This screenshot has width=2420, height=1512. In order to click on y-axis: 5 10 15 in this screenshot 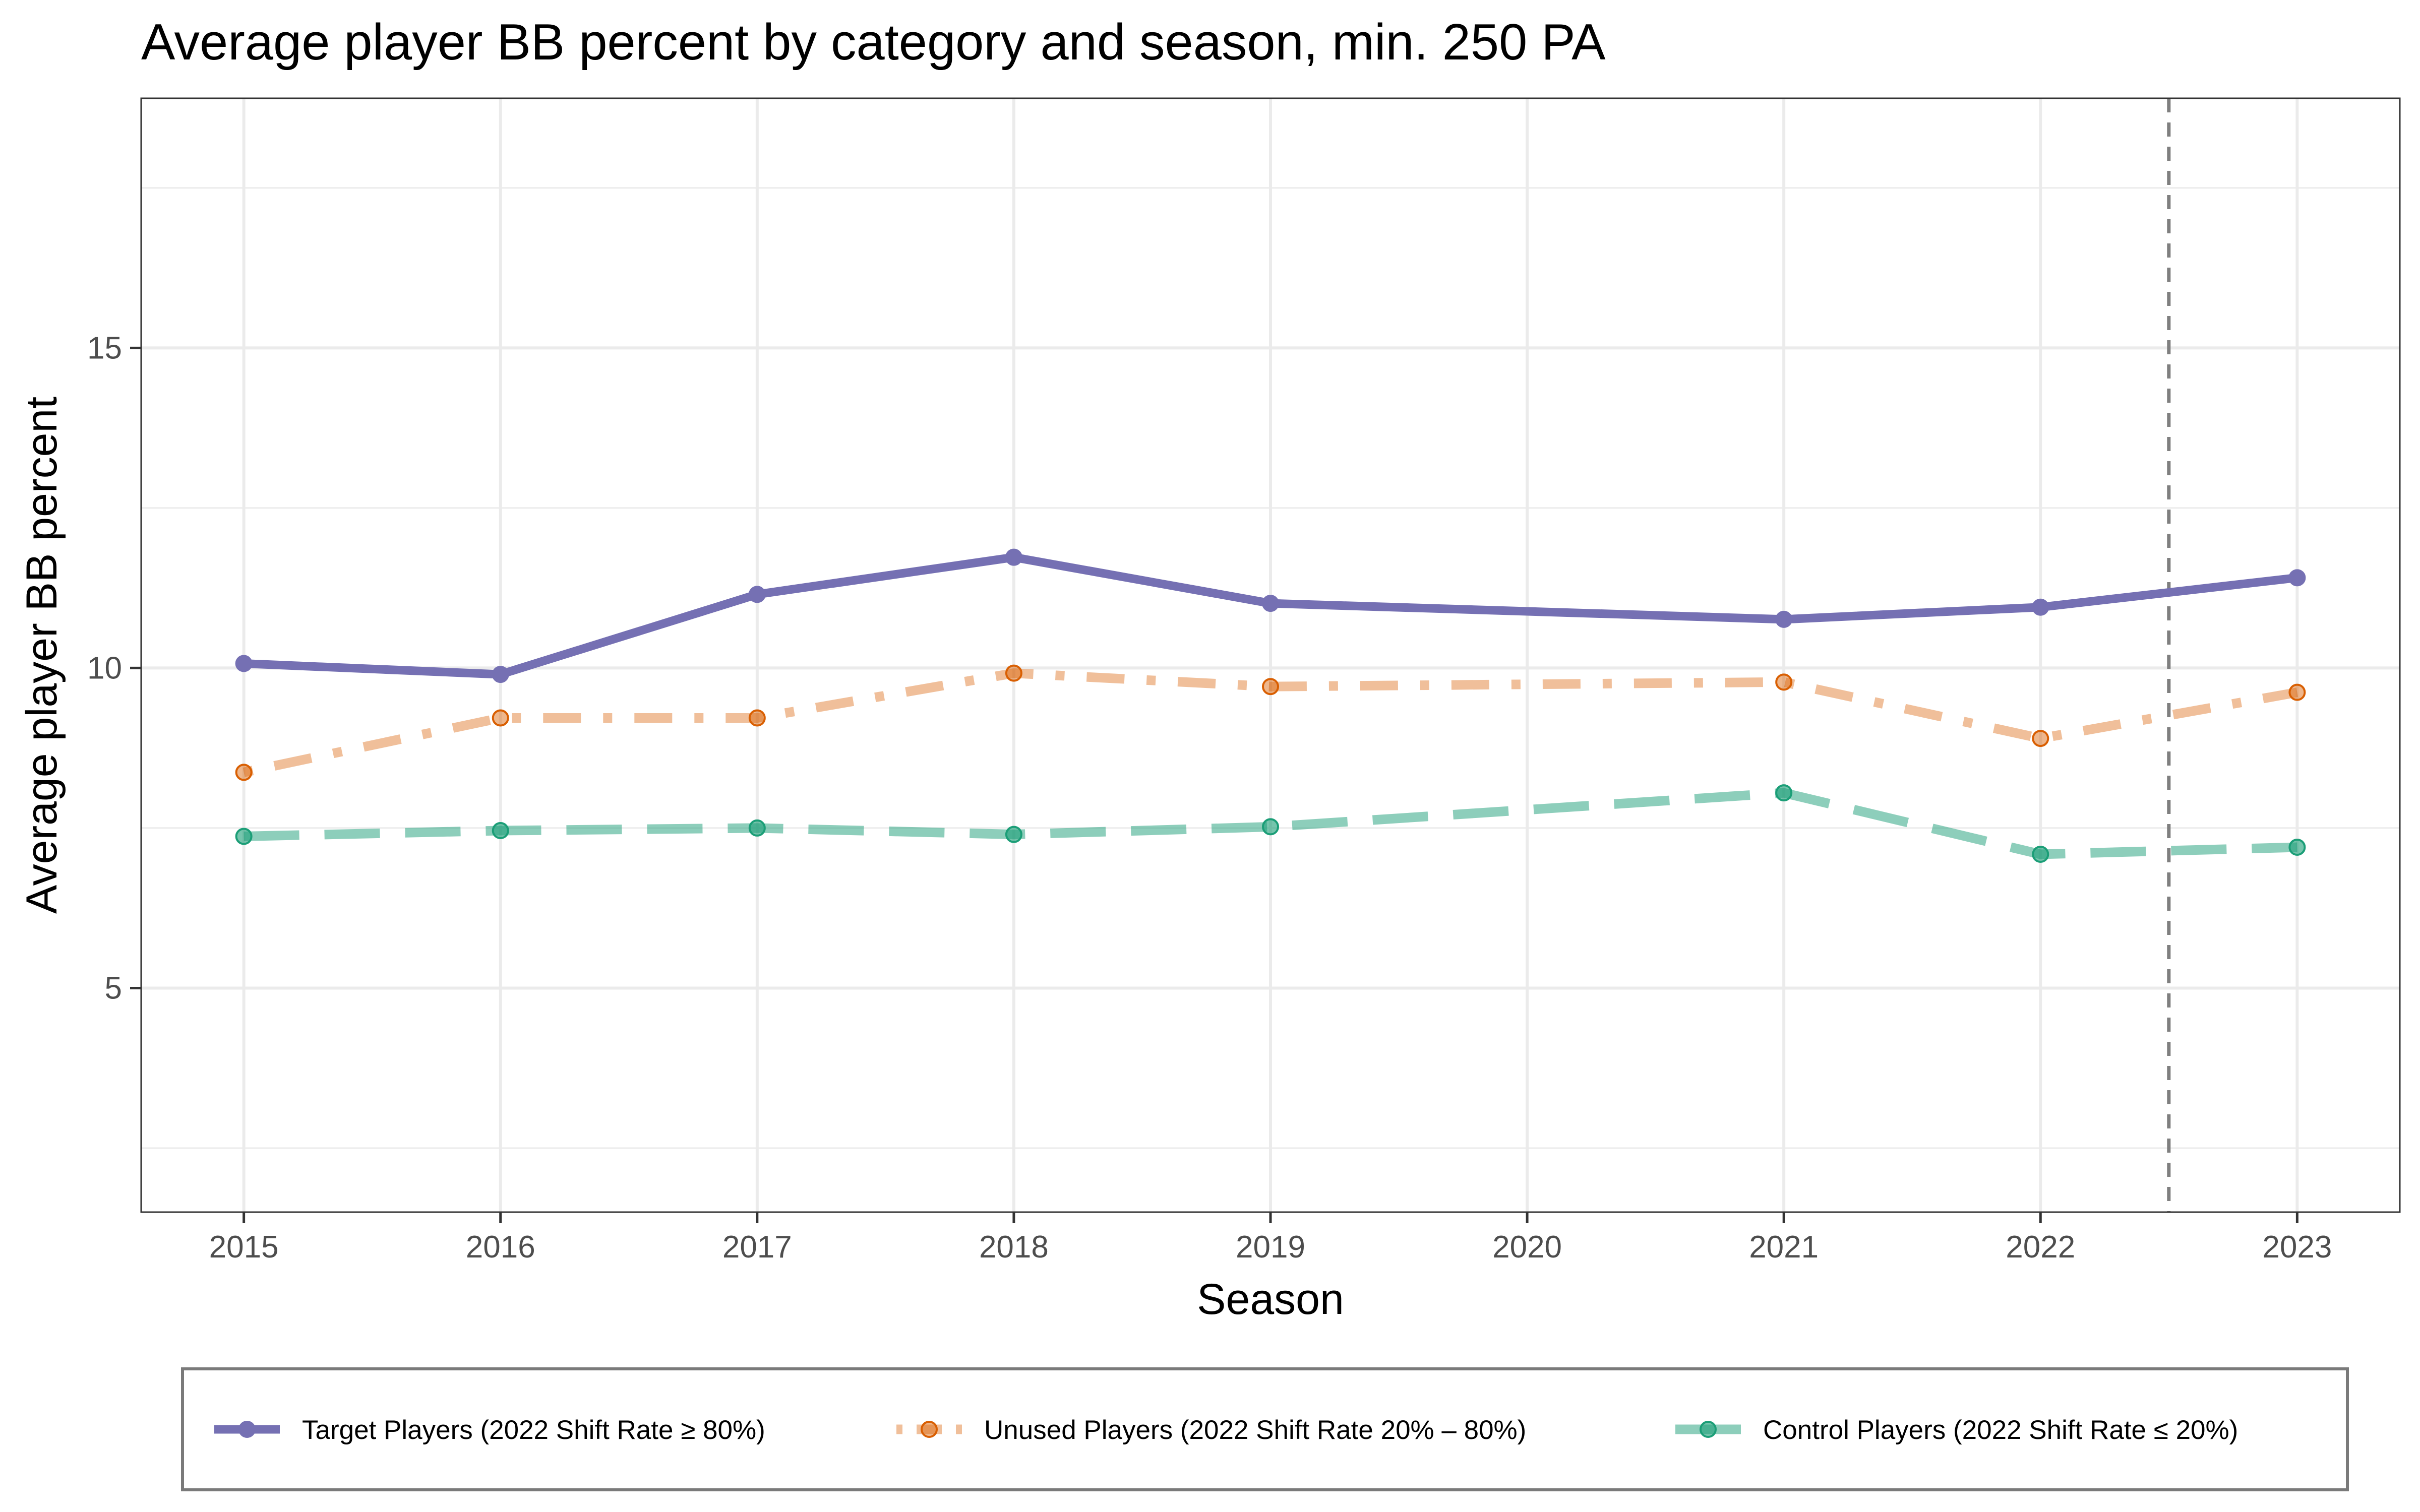, I will do `click(114, 668)`.